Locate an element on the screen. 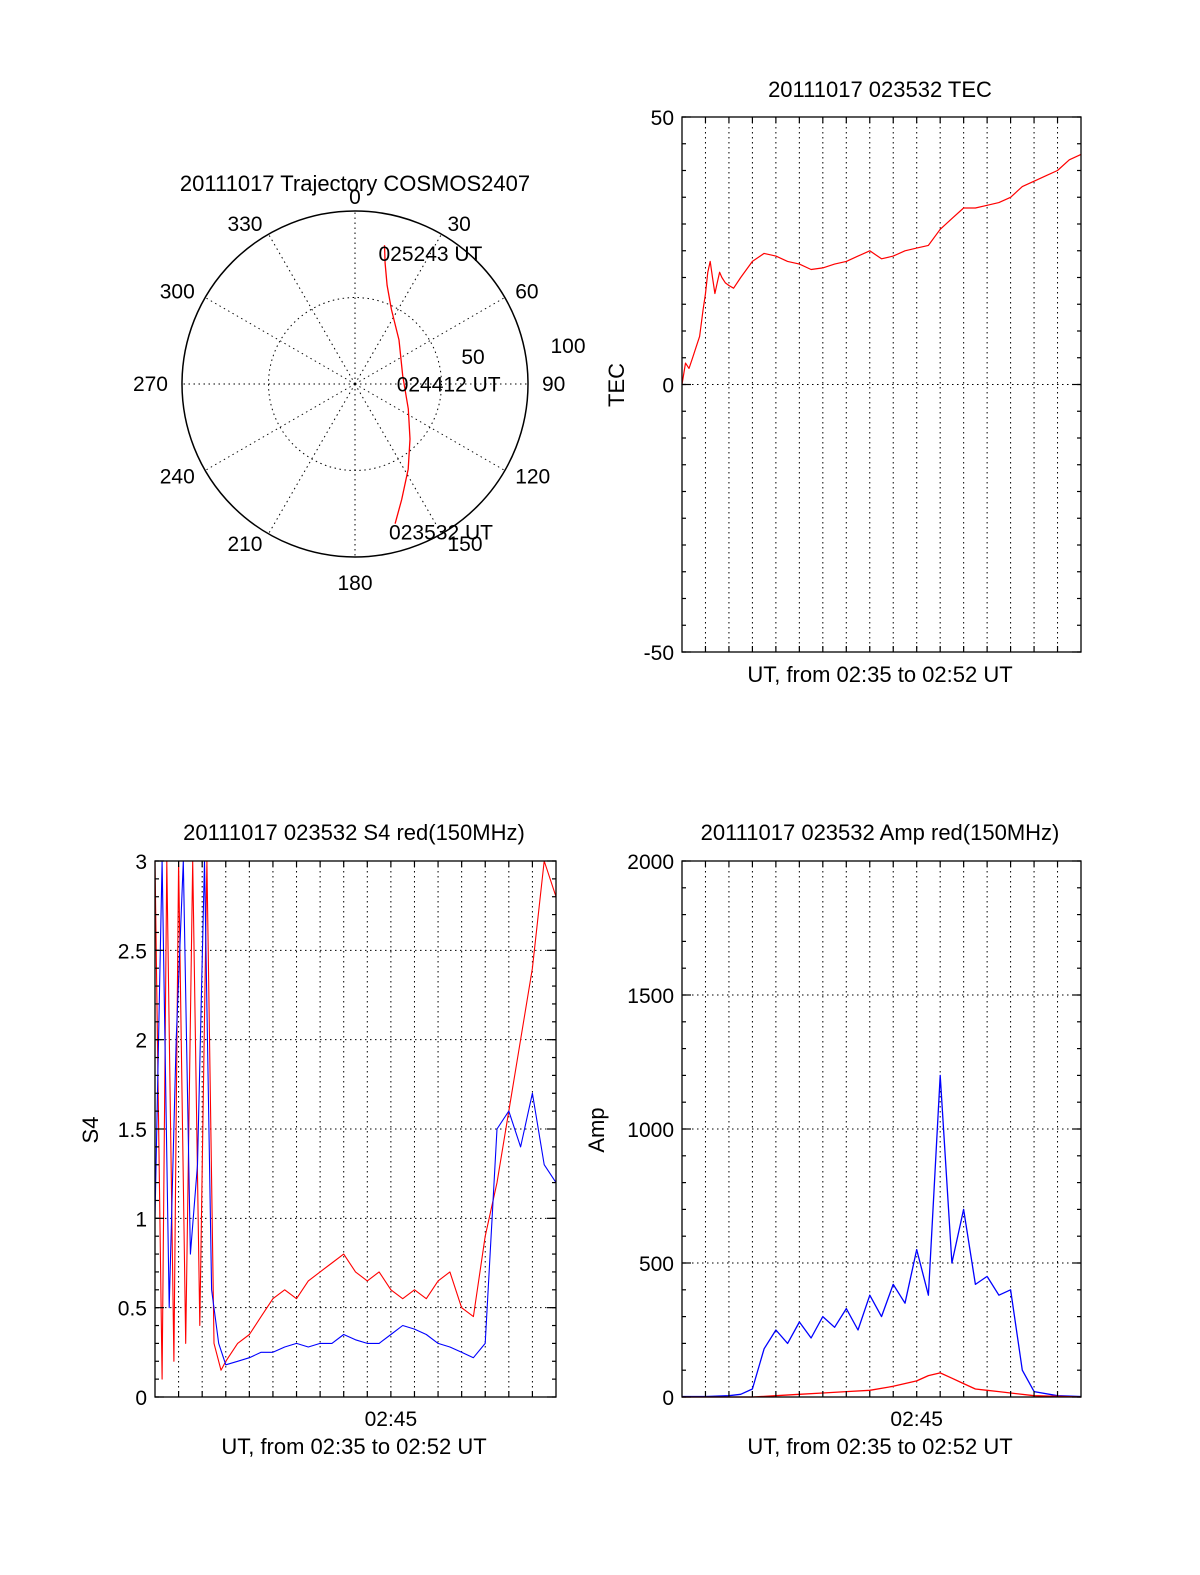 The image size is (1200, 1575). s4-ytick-label-3: 1.5 is located at coordinates (132, 1130).